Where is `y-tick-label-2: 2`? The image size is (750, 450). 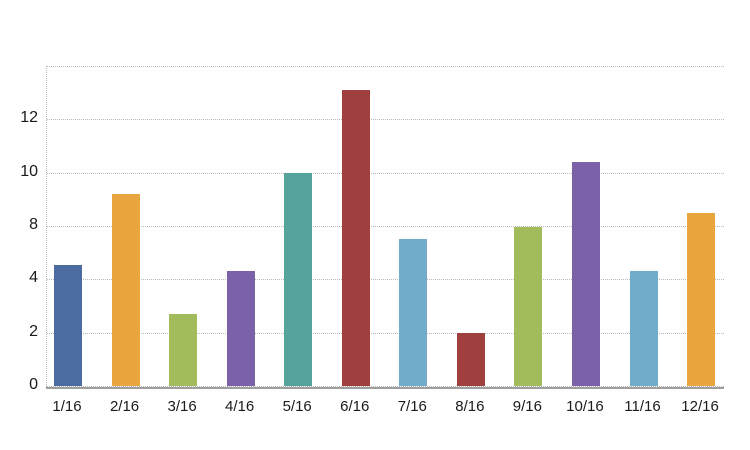 y-tick-label-2: 2 is located at coordinates (33, 331).